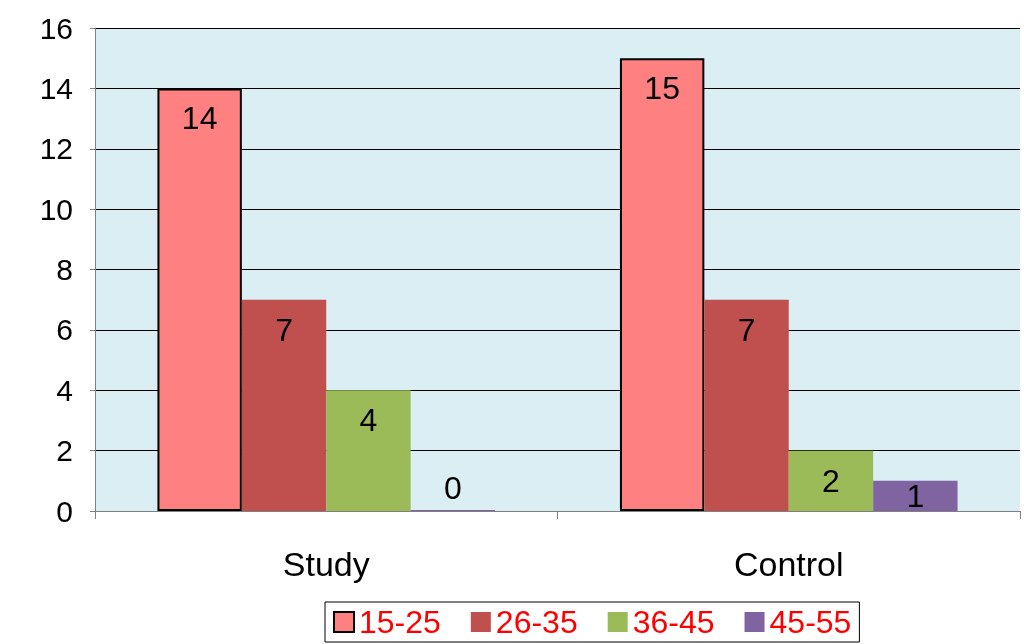 The width and height of the screenshot is (1024, 644). Describe the element at coordinates (326, 564) in the screenshot. I see `x-tick-label: Study` at that location.